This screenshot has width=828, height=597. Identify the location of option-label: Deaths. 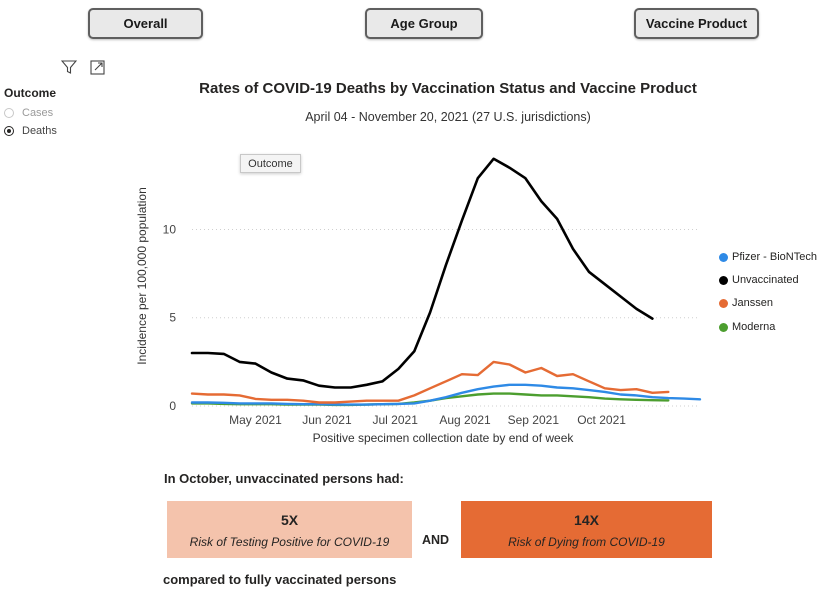
(39, 131).